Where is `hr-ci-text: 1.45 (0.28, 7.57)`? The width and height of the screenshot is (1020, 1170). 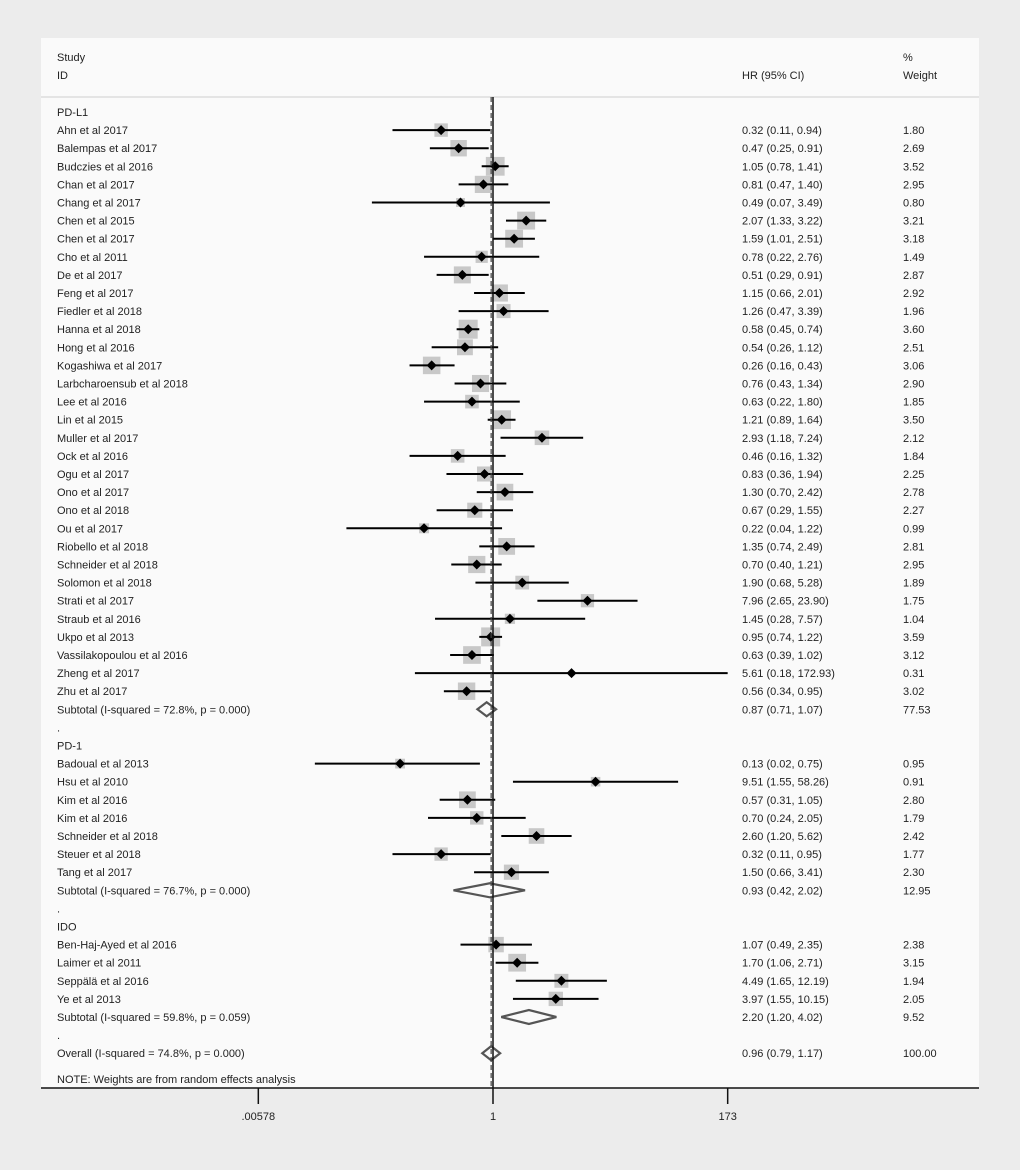
hr-ci-text: 1.45 (0.28, 7.57) is located at coordinates (782, 620).